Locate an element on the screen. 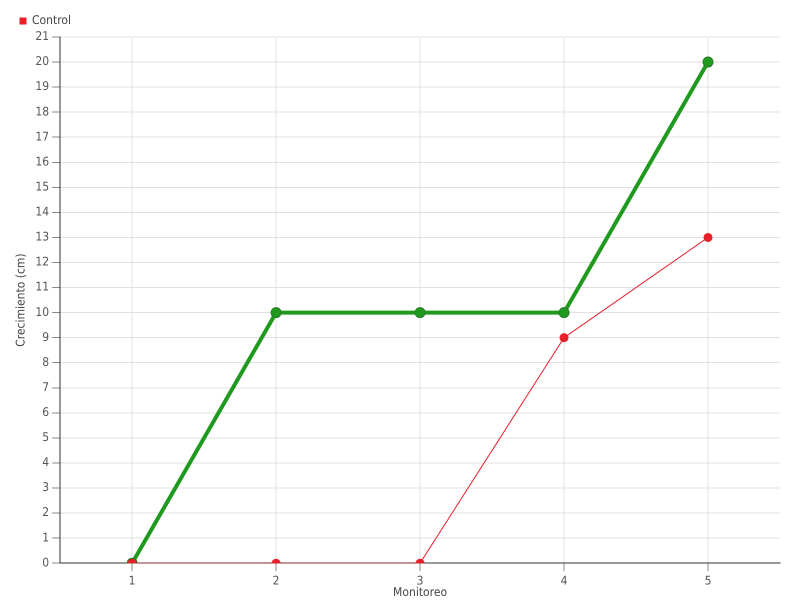 The width and height of the screenshot is (800, 600). y-tick-label: 5 is located at coordinates (46, 437).